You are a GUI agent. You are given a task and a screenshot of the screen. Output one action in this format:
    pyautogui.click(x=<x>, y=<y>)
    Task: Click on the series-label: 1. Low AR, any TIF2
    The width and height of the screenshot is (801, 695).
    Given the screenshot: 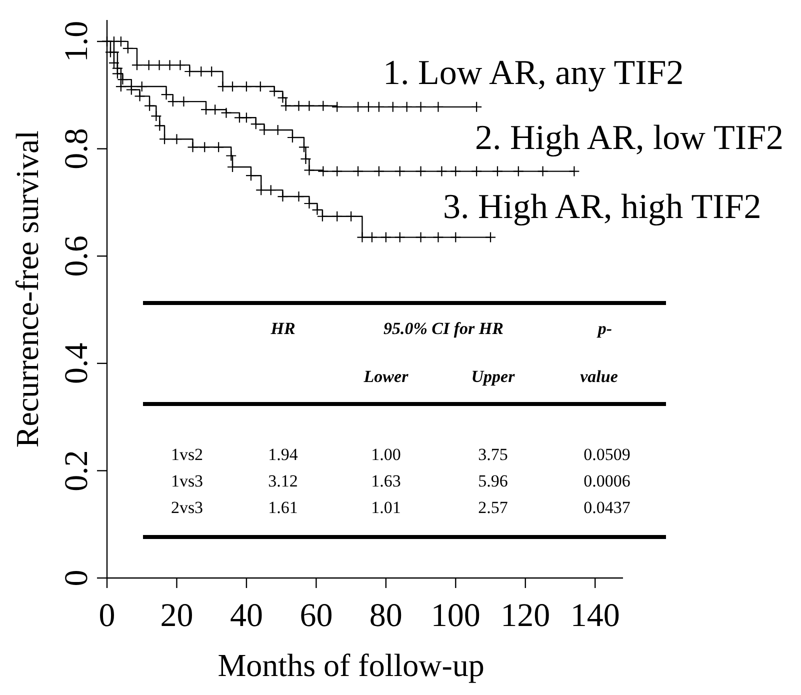 What is the action you would take?
    pyautogui.click(x=533, y=72)
    